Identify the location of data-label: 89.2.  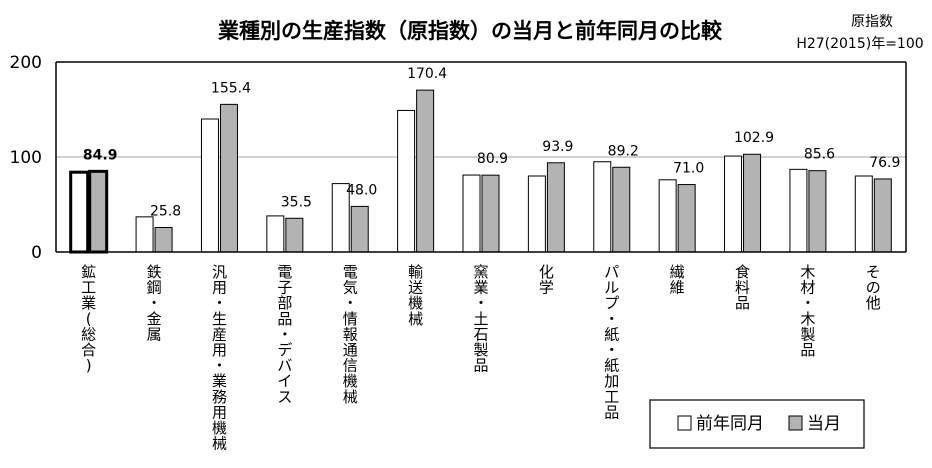
(623, 151).